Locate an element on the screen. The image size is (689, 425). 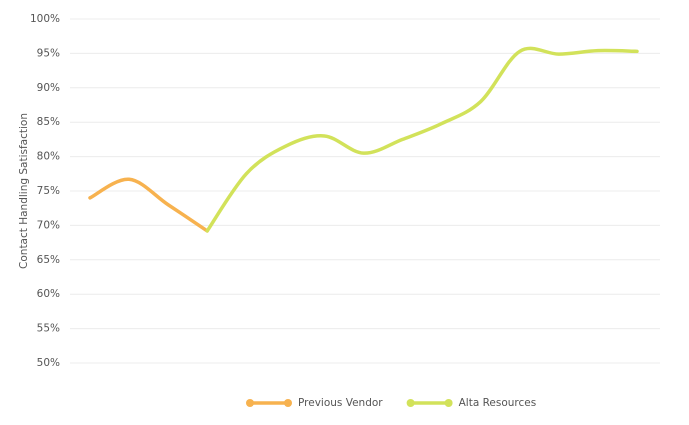
y-tick-label: 80% is located at coordinates (48, 157).